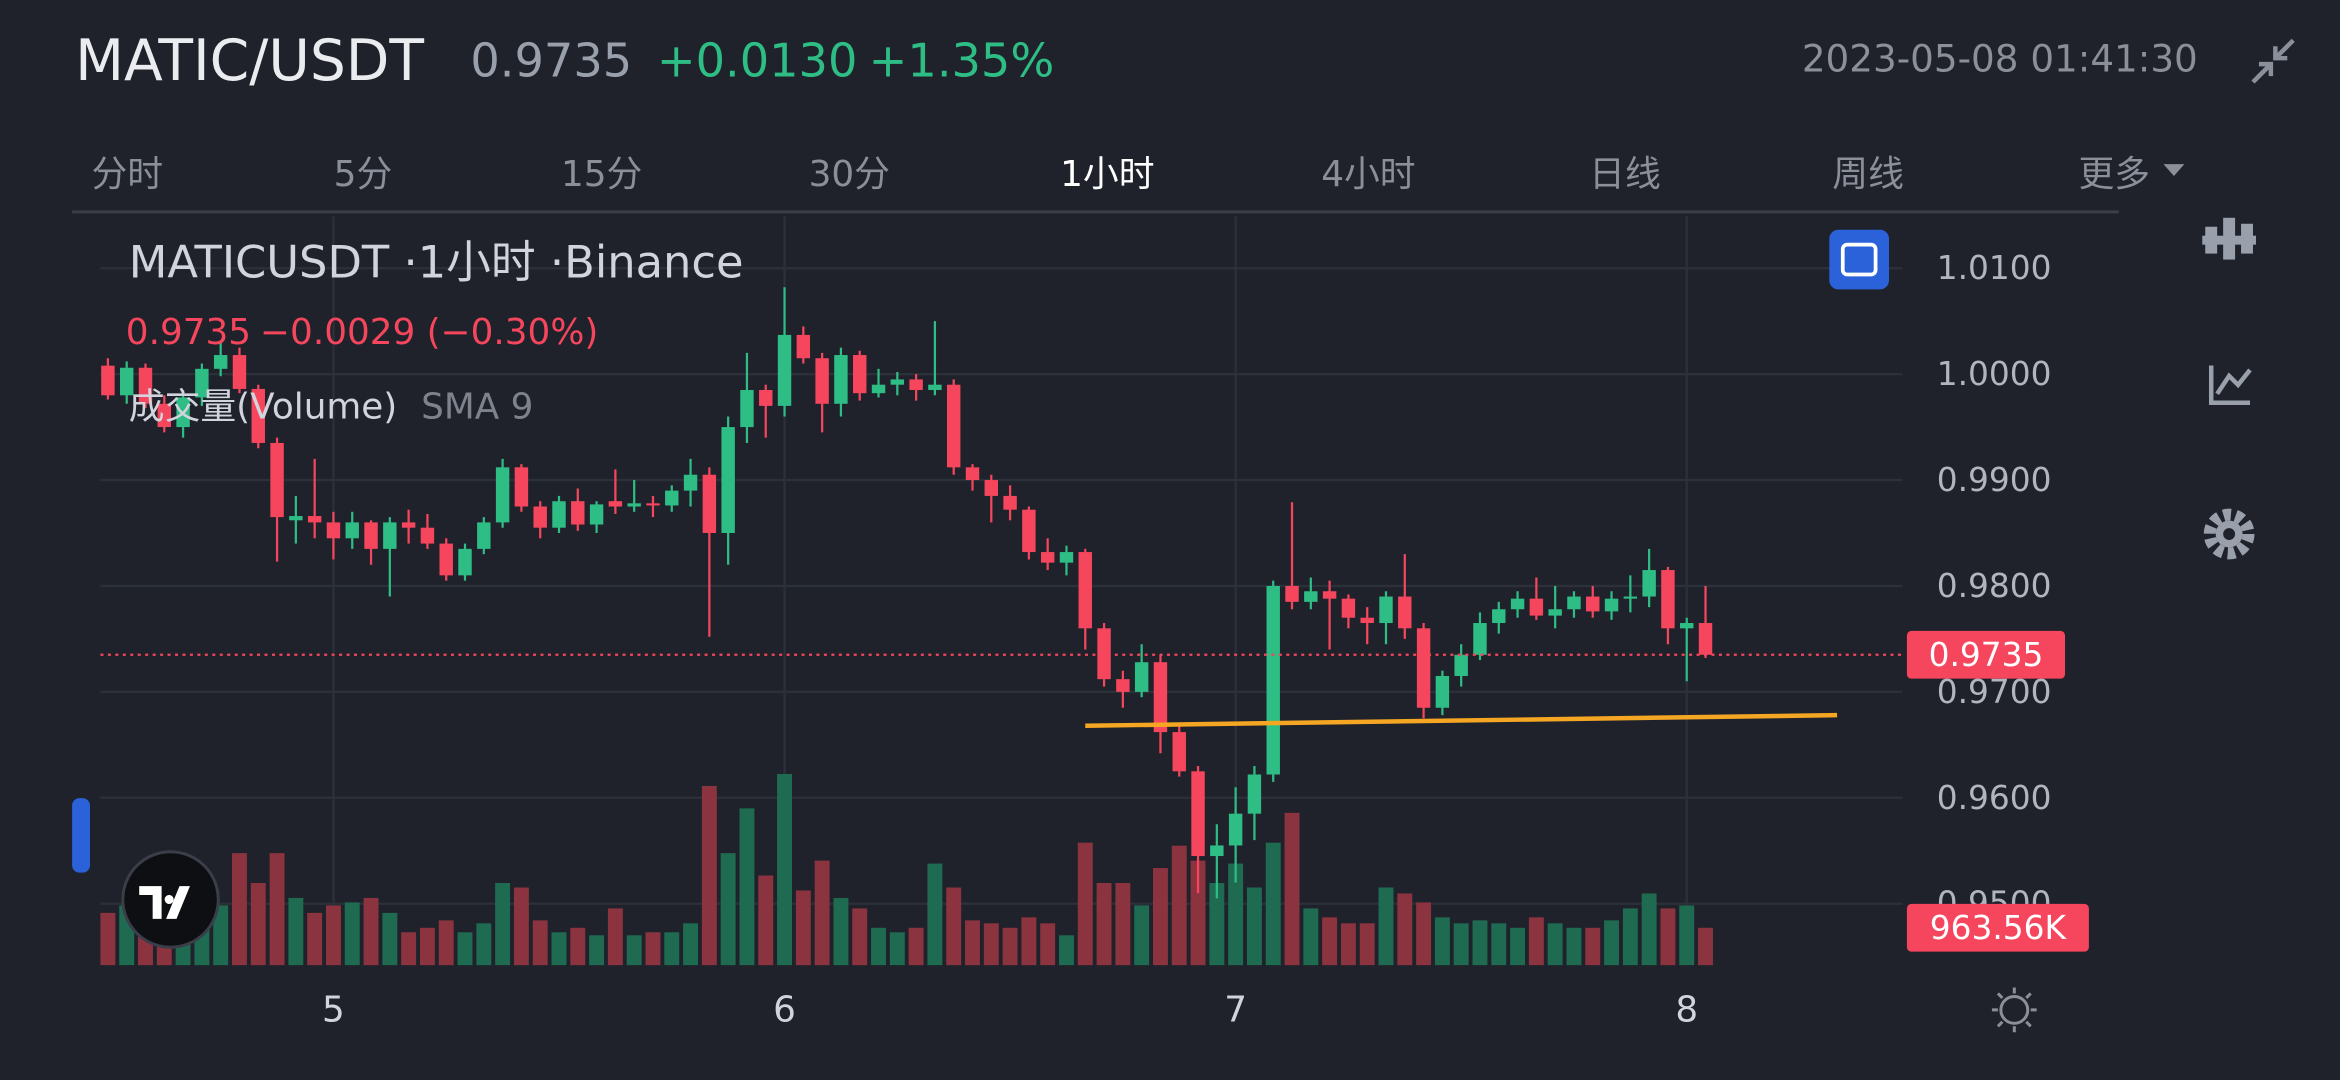  Describe the element at coordinates (1868, 174) in the screenshot. I see `interval-tab: 周线` at that location.